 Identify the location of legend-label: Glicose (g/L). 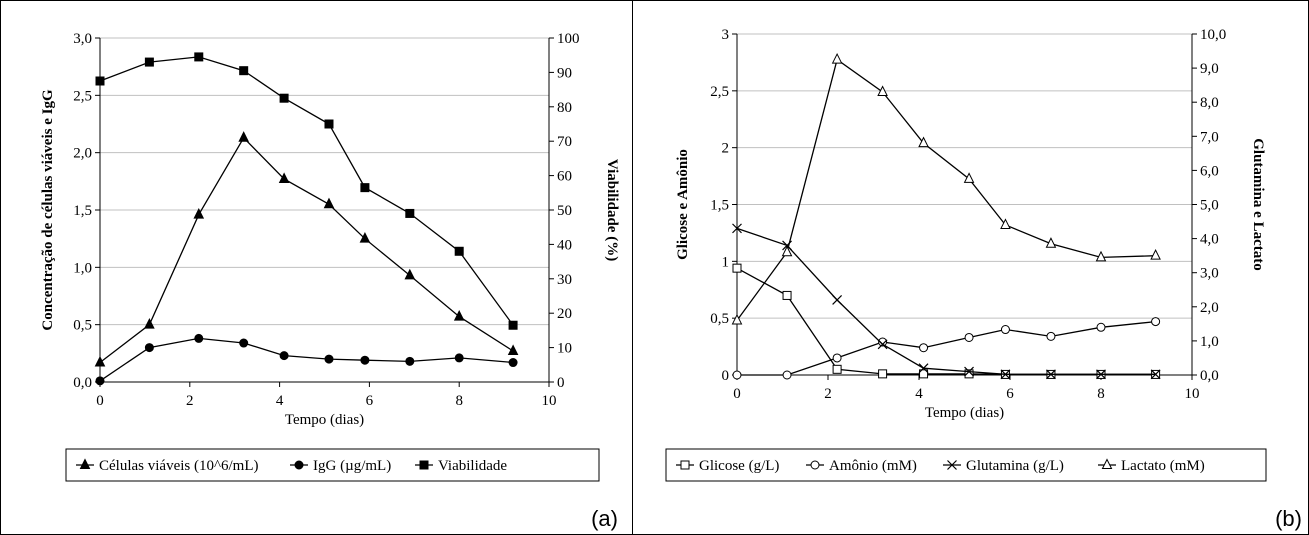
(739, 466).